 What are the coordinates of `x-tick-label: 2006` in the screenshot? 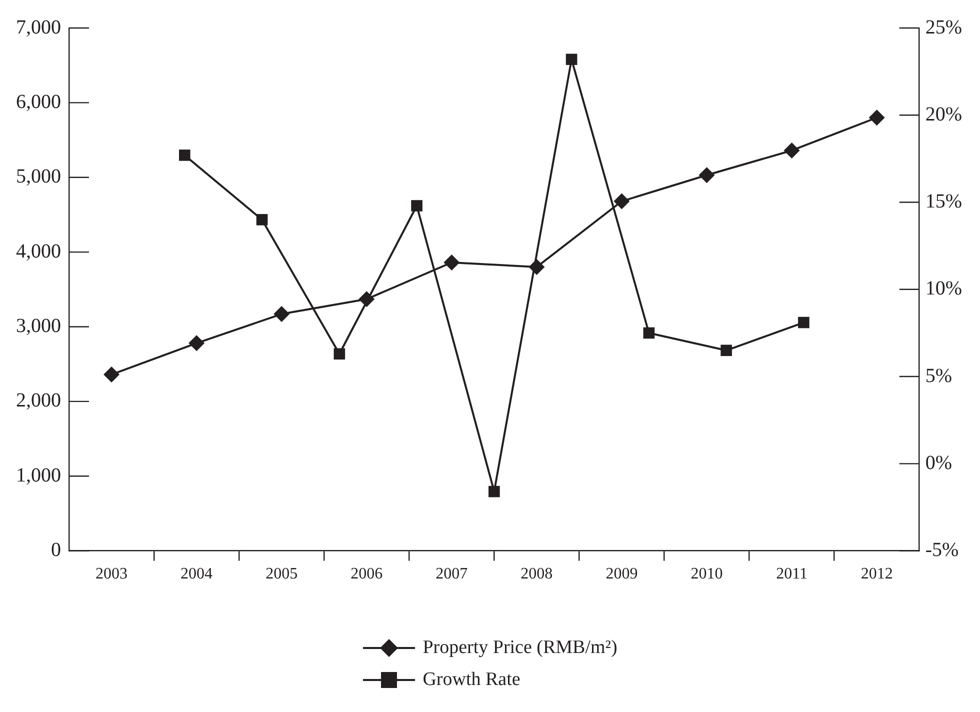 It's located at (366, 574).